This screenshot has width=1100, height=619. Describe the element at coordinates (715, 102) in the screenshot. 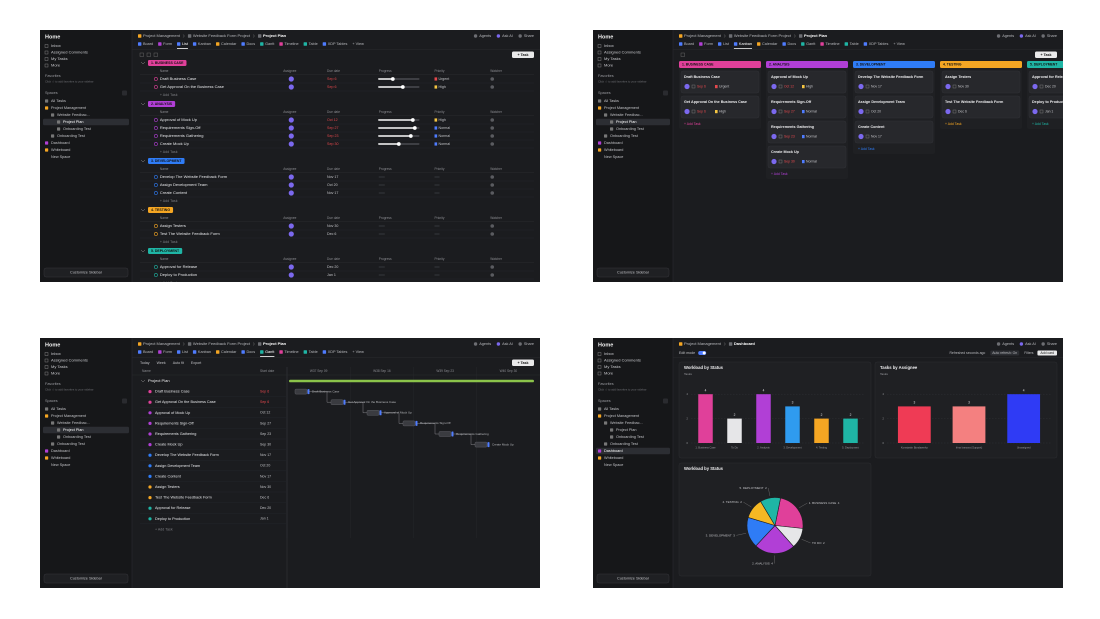

I see `card-title: Get Approval On the Business Case` at that location.